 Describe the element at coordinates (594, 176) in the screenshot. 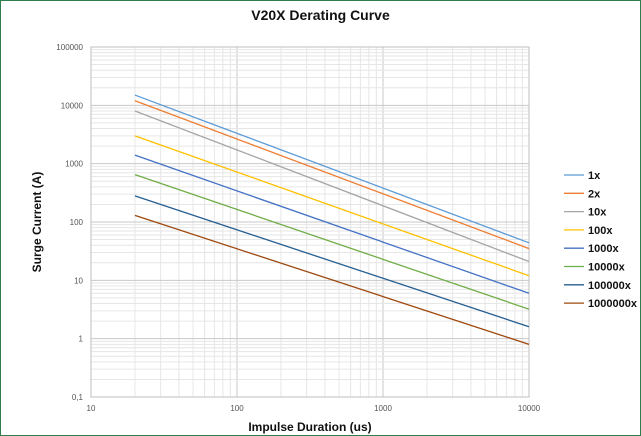

I see `legend-label: 1x` at that location.